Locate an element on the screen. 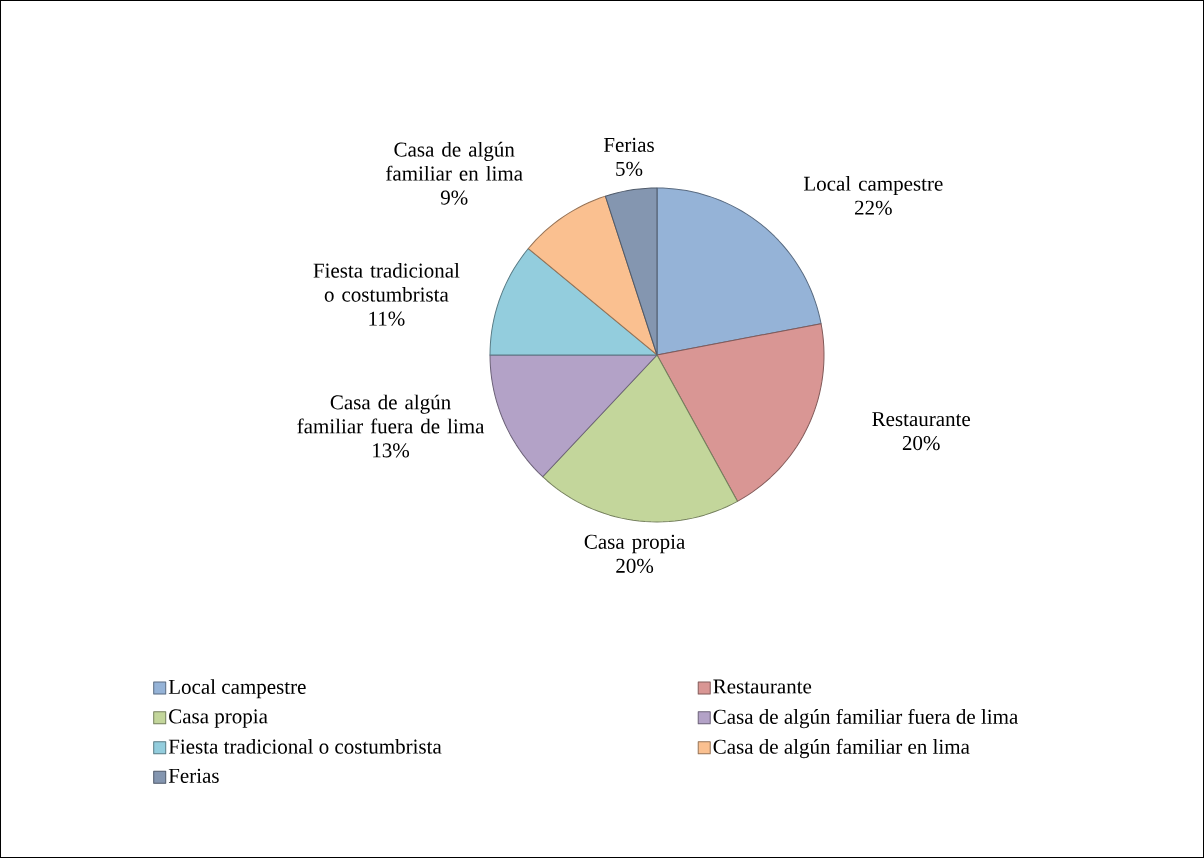 Image resolution: width=1204 pixels, height=858 pixels. data-label: 11% is located at coordinates (387, 318).